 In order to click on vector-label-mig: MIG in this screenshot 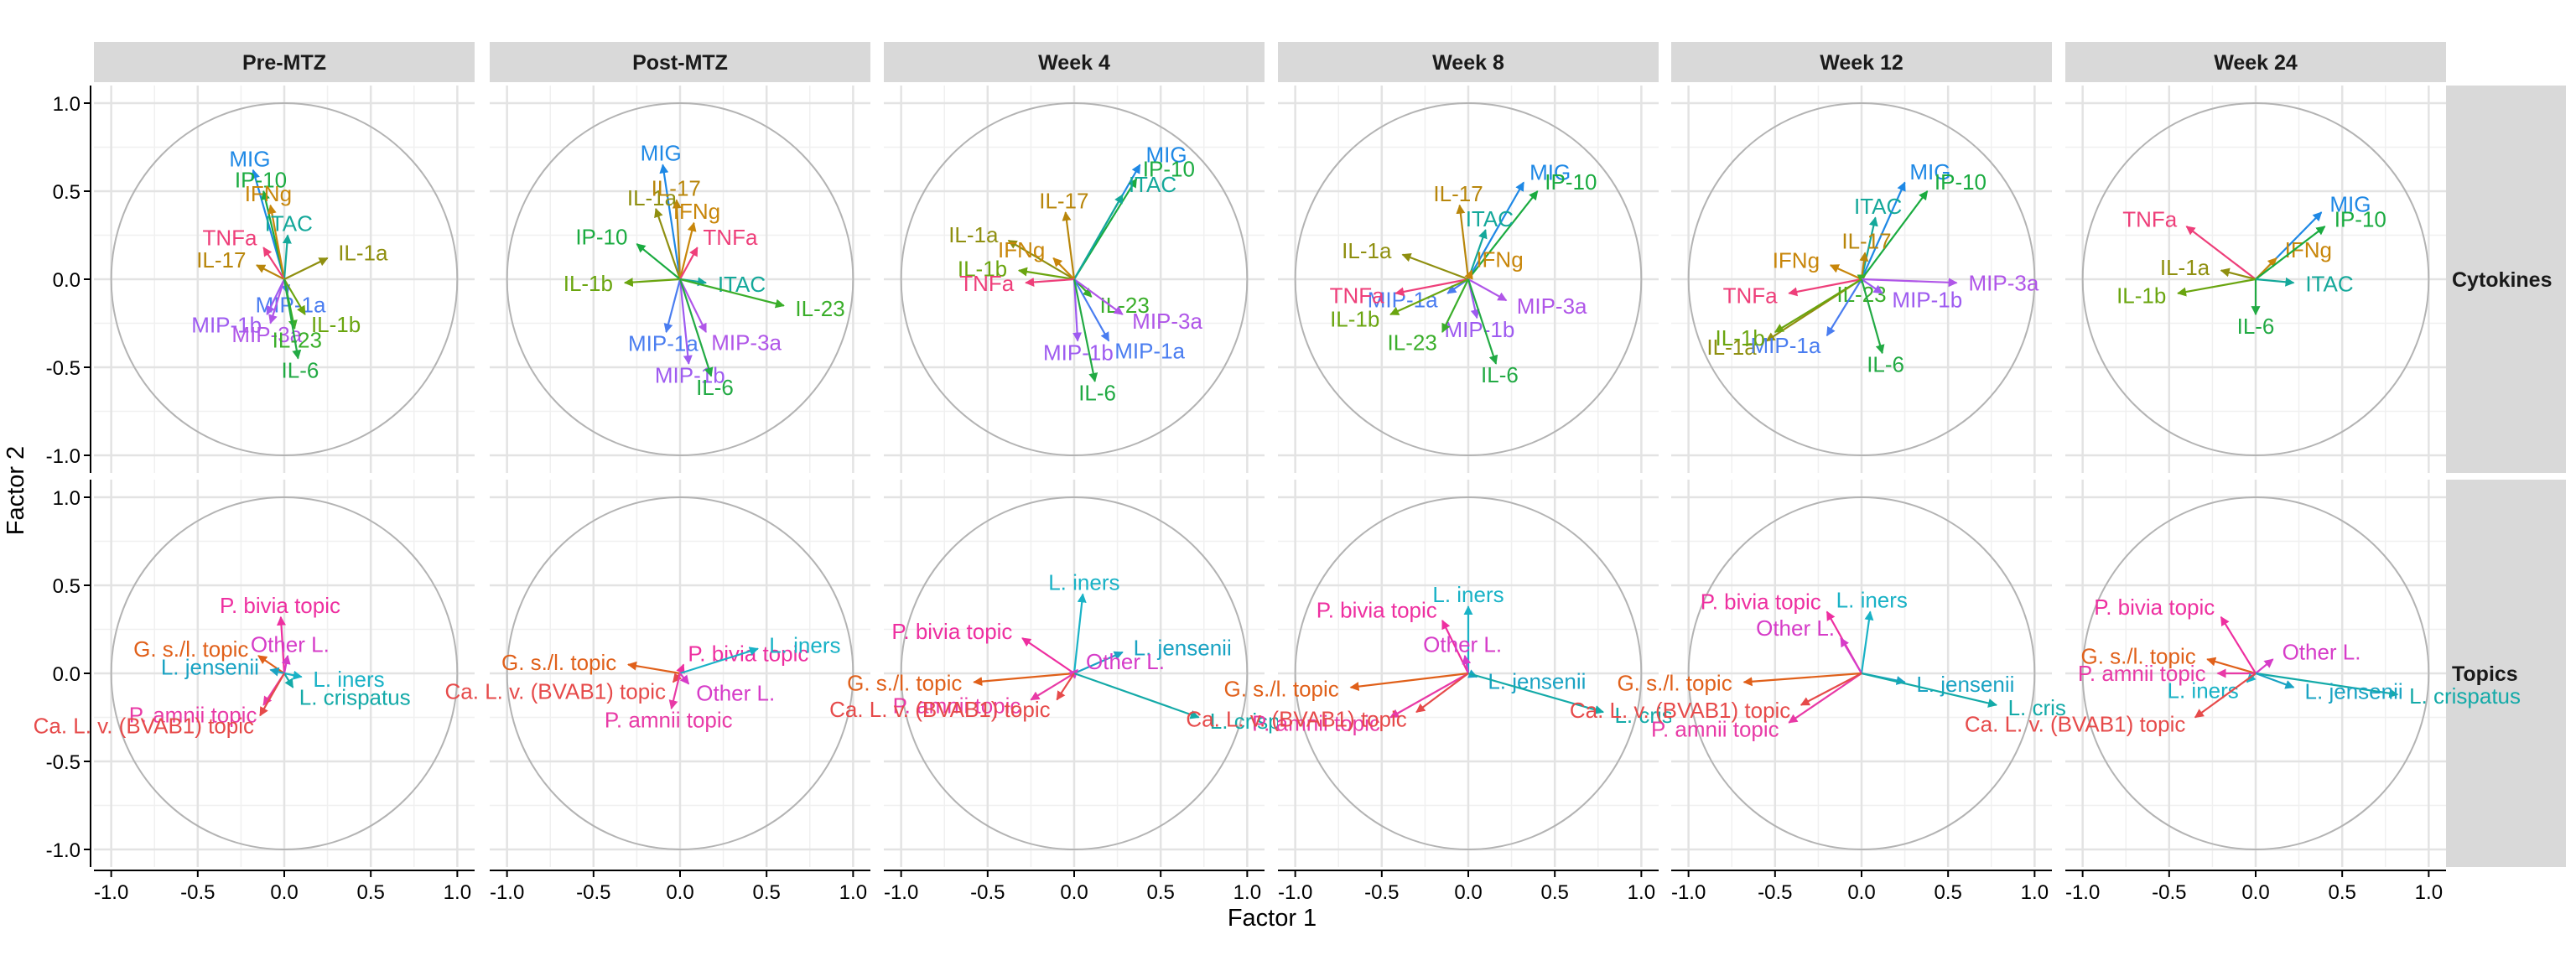, I will do `click(249, 158)`.